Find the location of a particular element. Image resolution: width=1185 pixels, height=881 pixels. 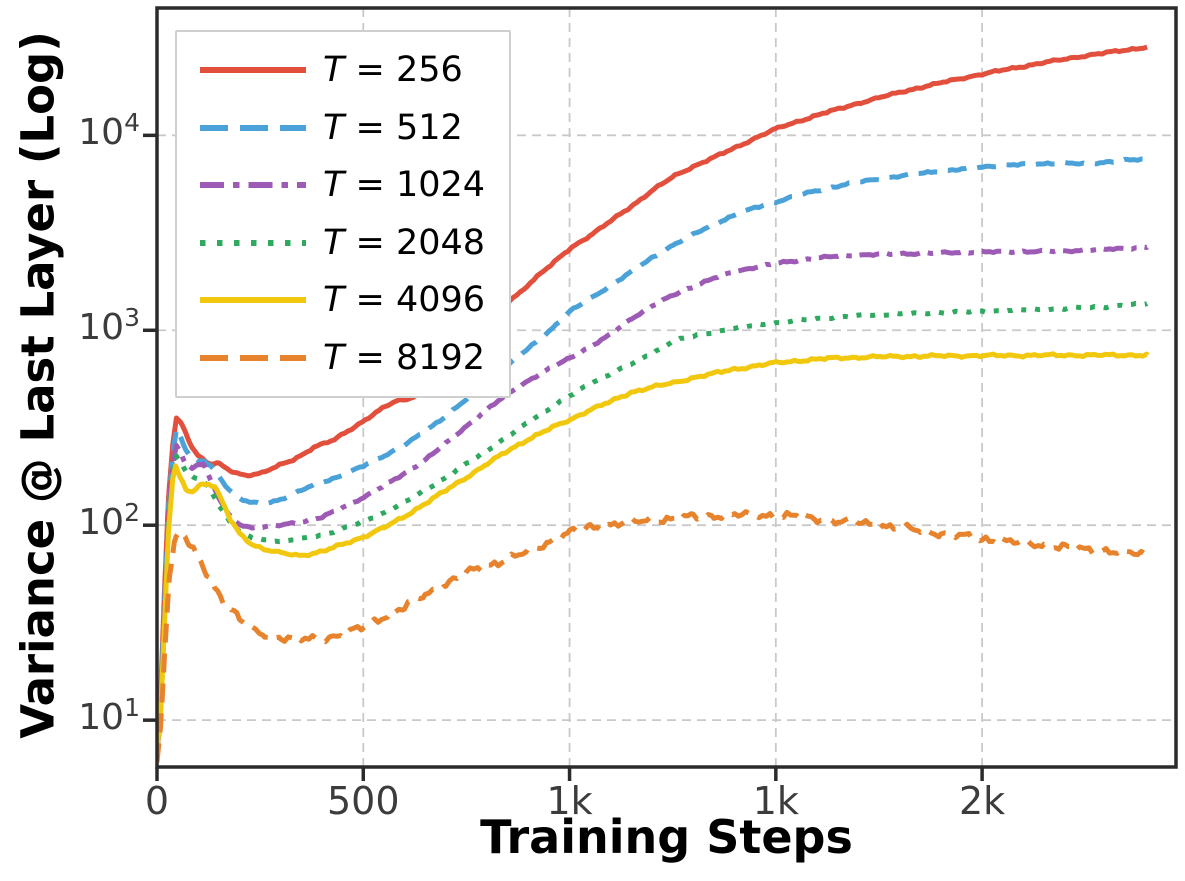

legend-label: T = 512 is located at coordinates (393, 128).